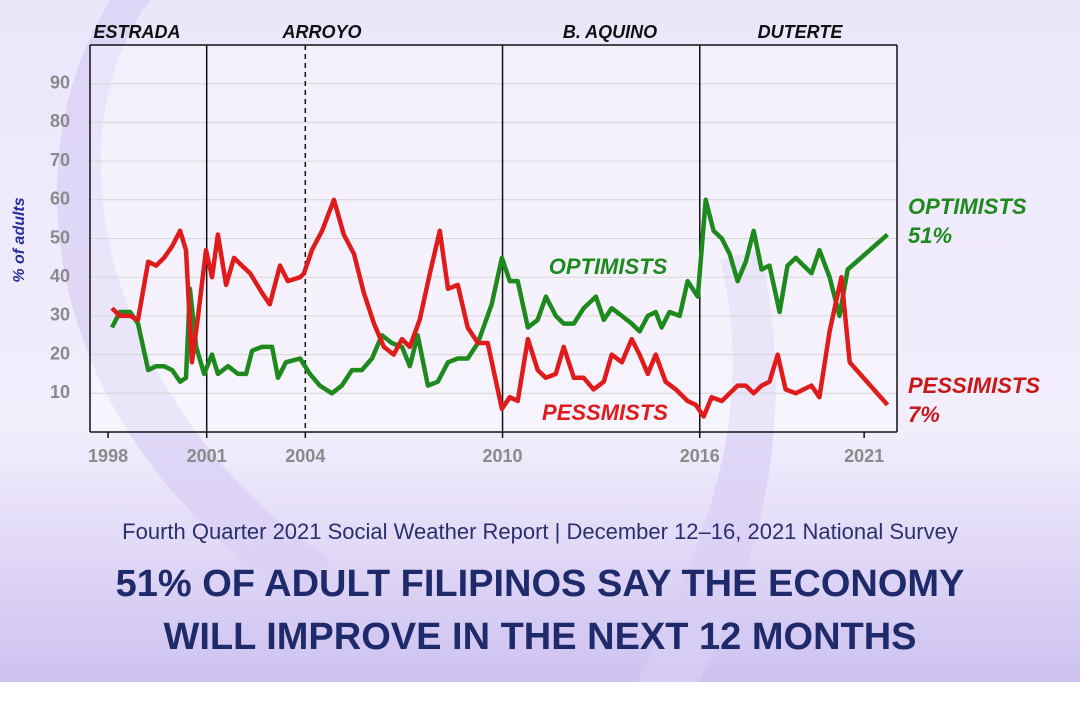 This screenshot has width=1080, height=715. Describe the element at coordinates (698, 482) in the screenshot. I see `swoosh` at that location.